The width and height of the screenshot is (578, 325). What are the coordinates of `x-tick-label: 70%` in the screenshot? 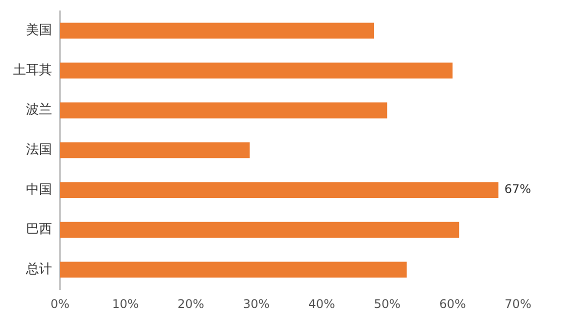 It's located at (518, 303).